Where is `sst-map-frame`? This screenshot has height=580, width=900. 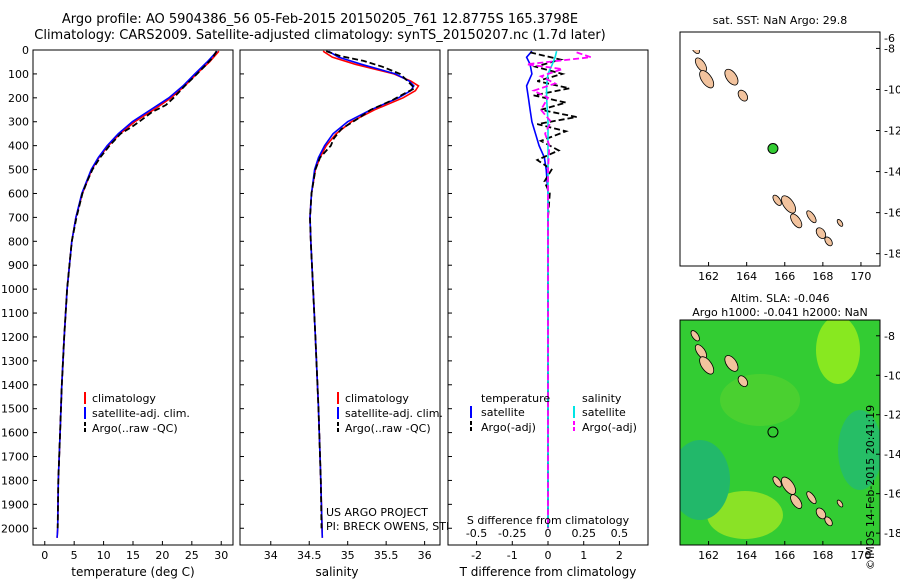
sst-map-frame is located at coordinates (780, 149).